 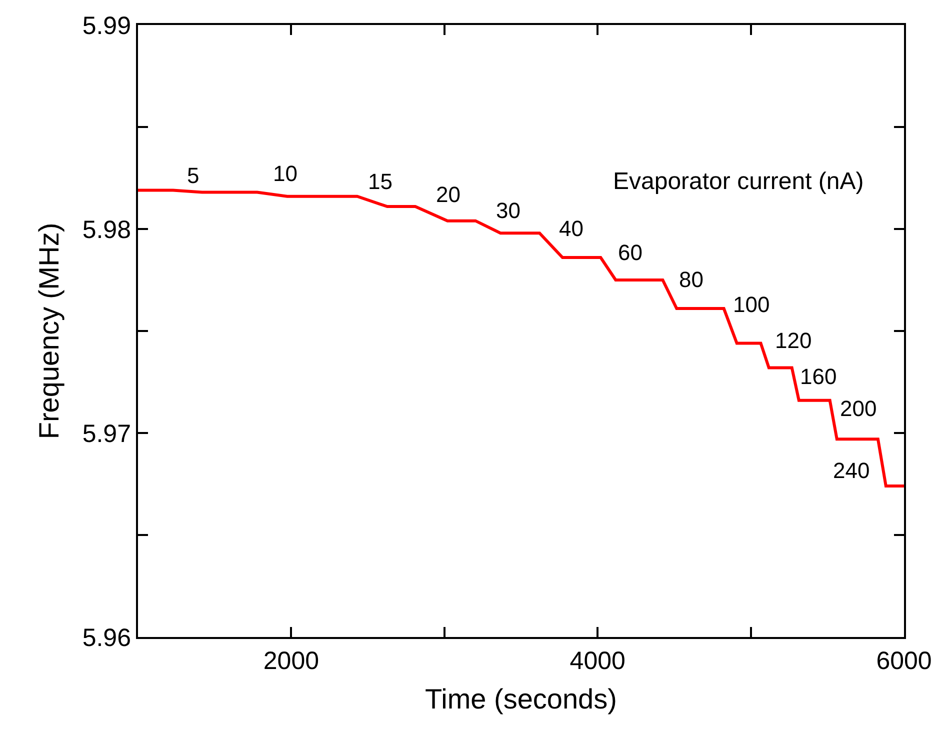 I want to click on annotation: 10, so click(x=285, y=173).